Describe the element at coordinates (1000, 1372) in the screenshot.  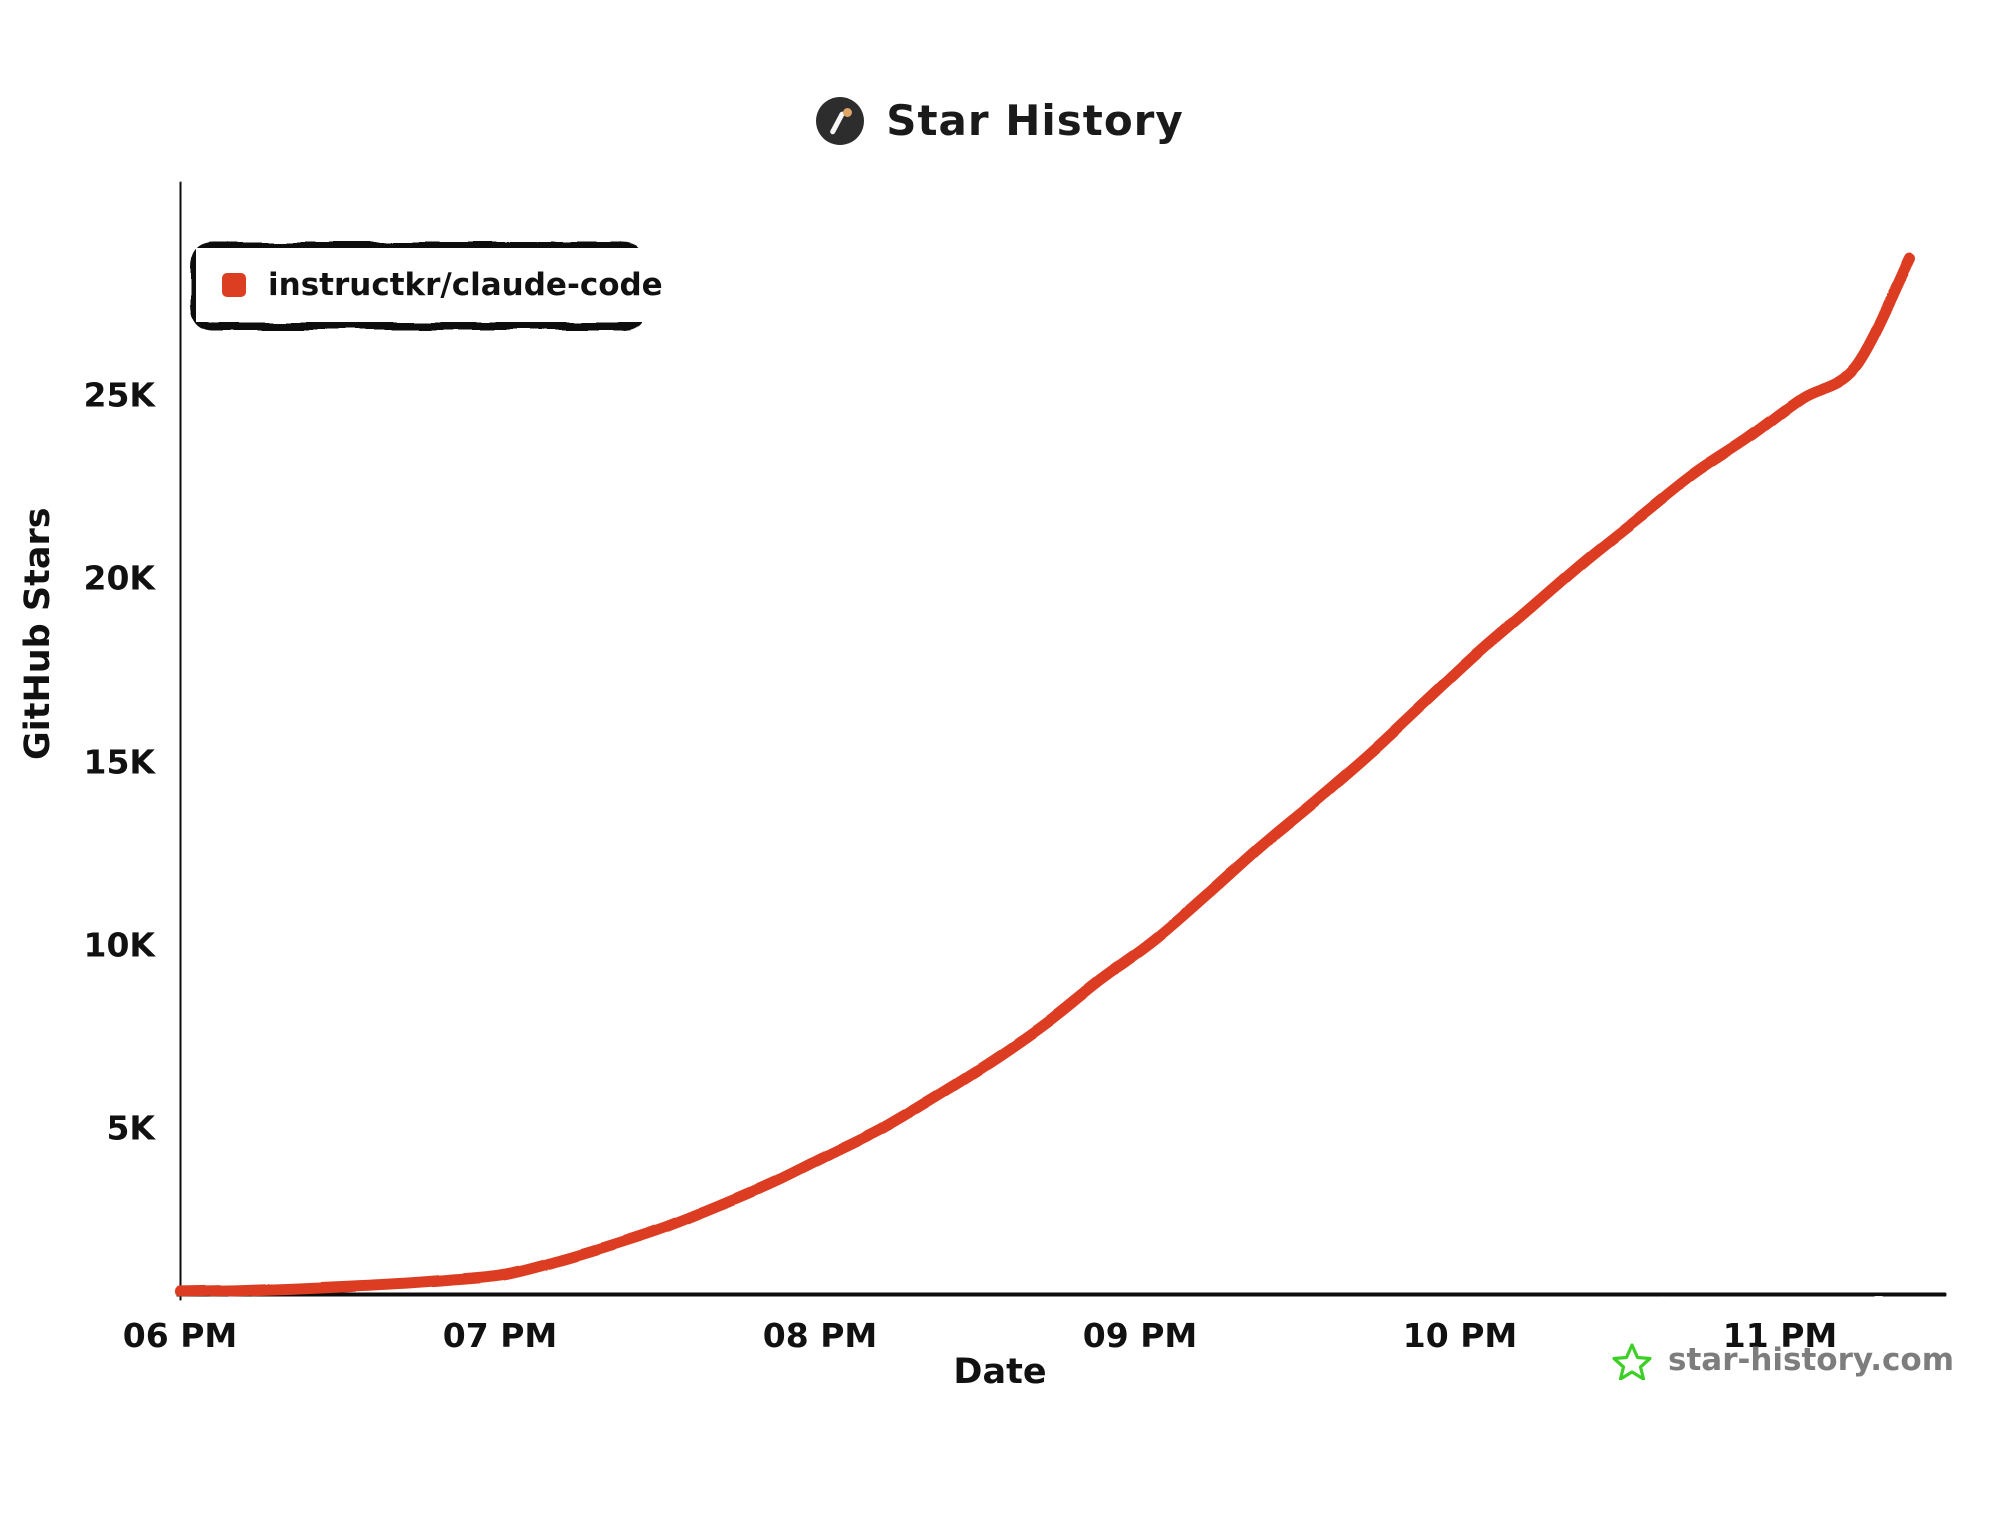
I see `x-axis-title: Date` at that location.